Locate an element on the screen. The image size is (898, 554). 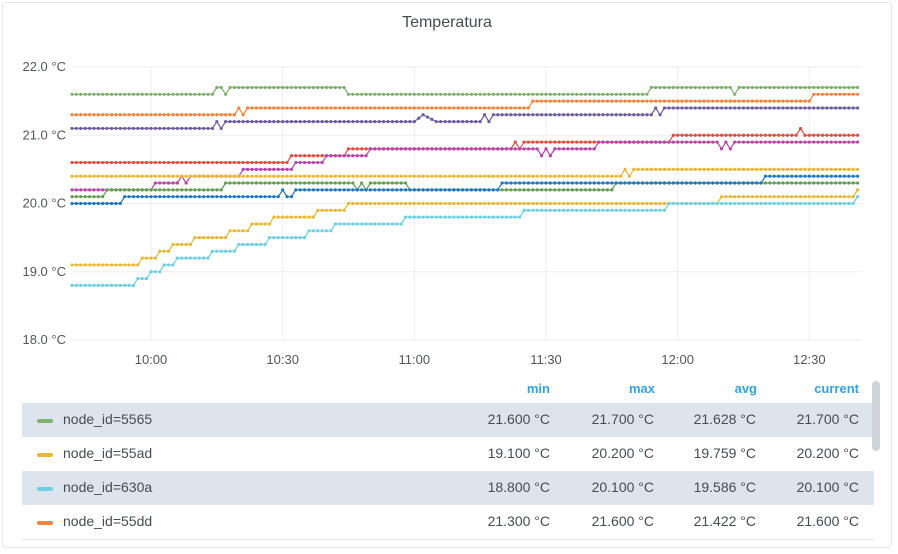
legend-header-avg: avg is located at coordinates (745, 388).